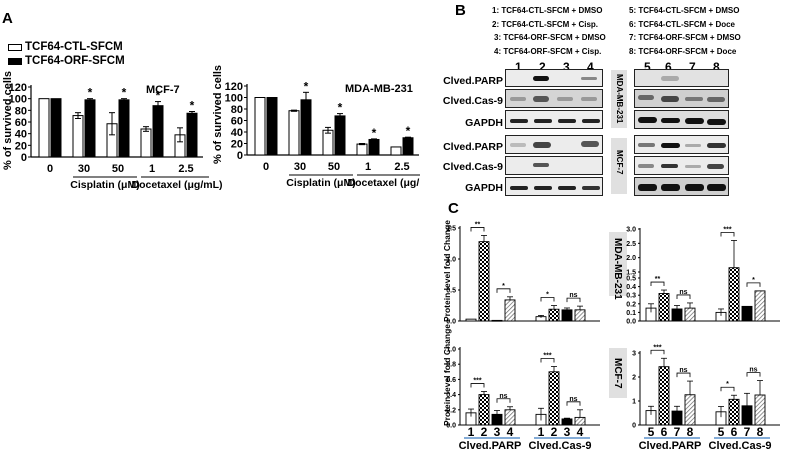 The height and width of the screenshot is (452, 787). I want to click on legend-item-orf: TCF64-ORF-SFCM, so click(66, 61).